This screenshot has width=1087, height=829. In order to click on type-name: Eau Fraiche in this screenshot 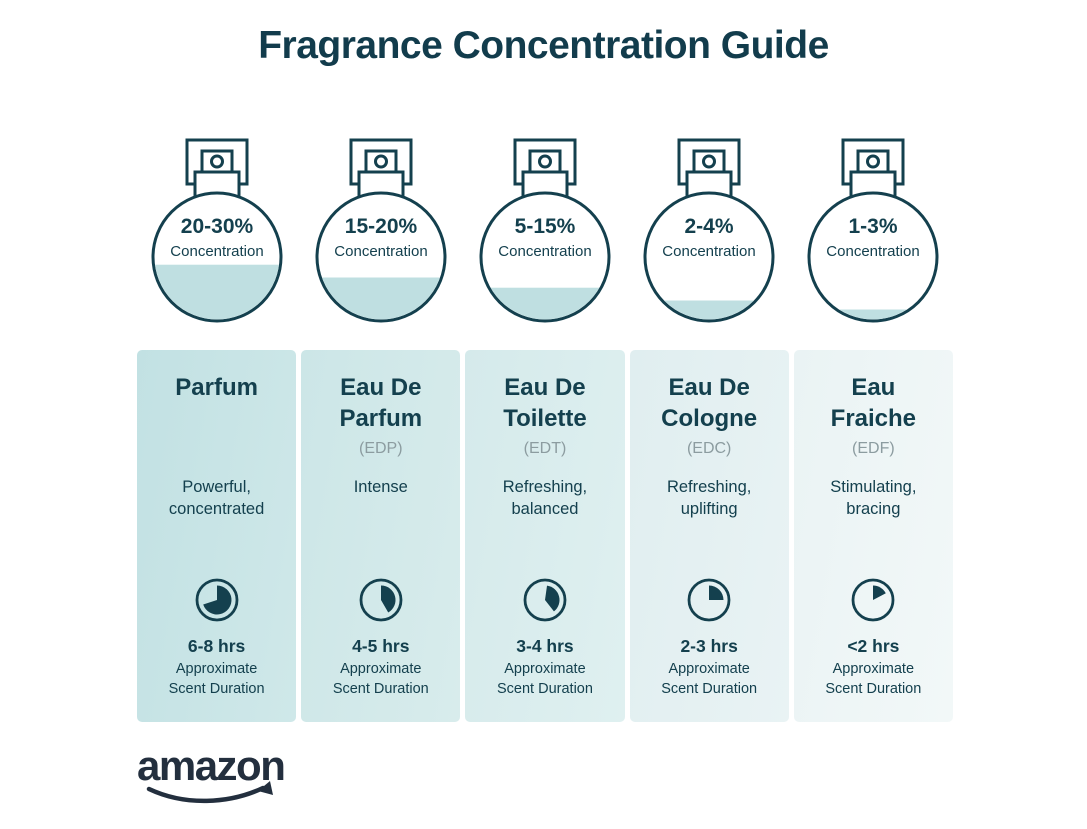, I will do `click(873, 403)`.